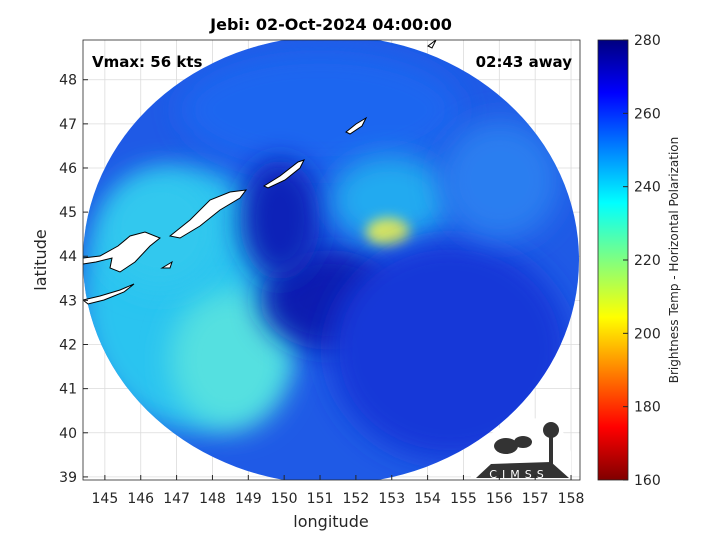 This screenshot has height=540, width=720. Describe the element at coordinates (524, 62) in the screenshot. I see `annotation: 02:43 away` at that location.